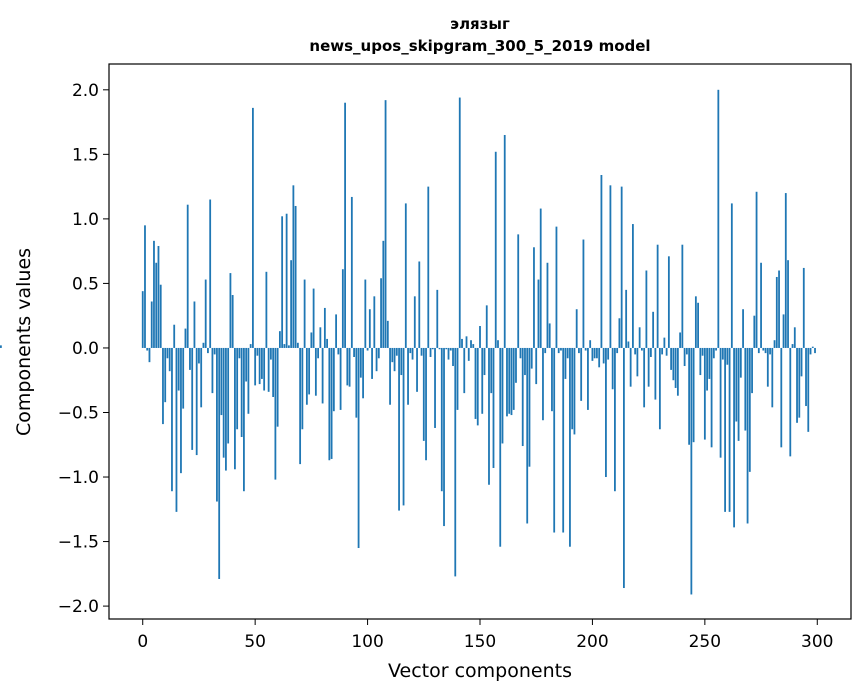  Describe the element at coordinates (85, 91) in the screenshot. I see `y-tick-label: 2.0` at that location.